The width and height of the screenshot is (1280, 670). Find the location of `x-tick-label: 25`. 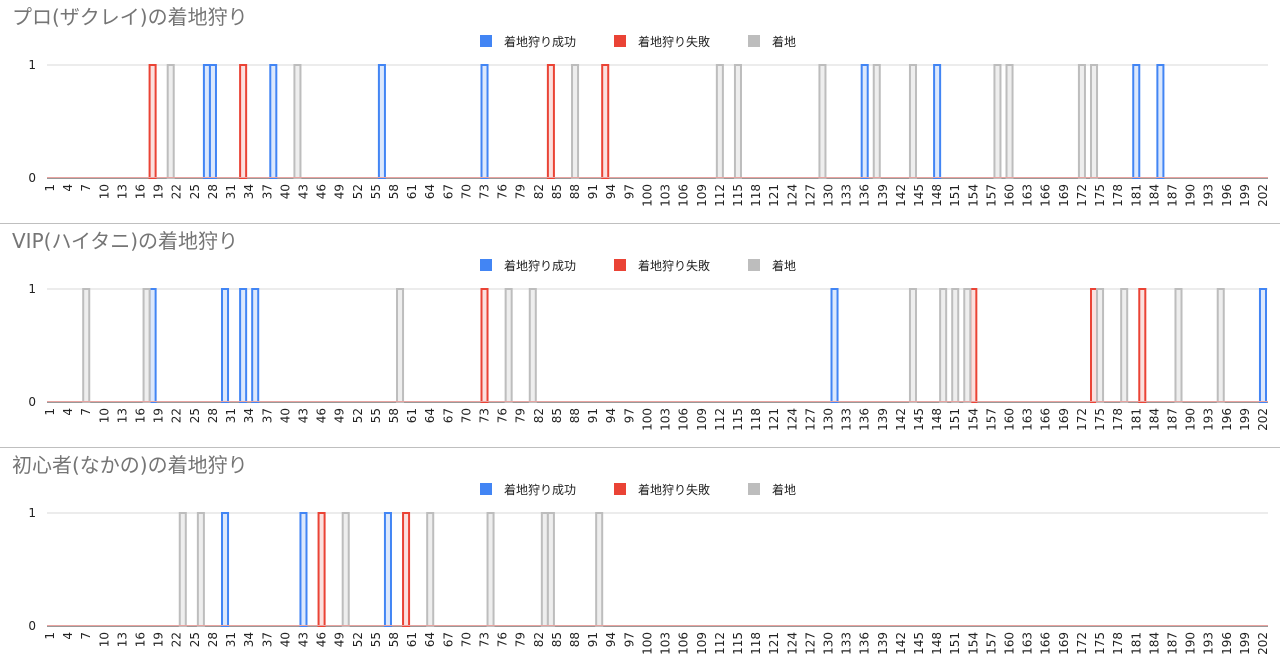

x-tick-label: 25 is located at coordinates (195, 639).